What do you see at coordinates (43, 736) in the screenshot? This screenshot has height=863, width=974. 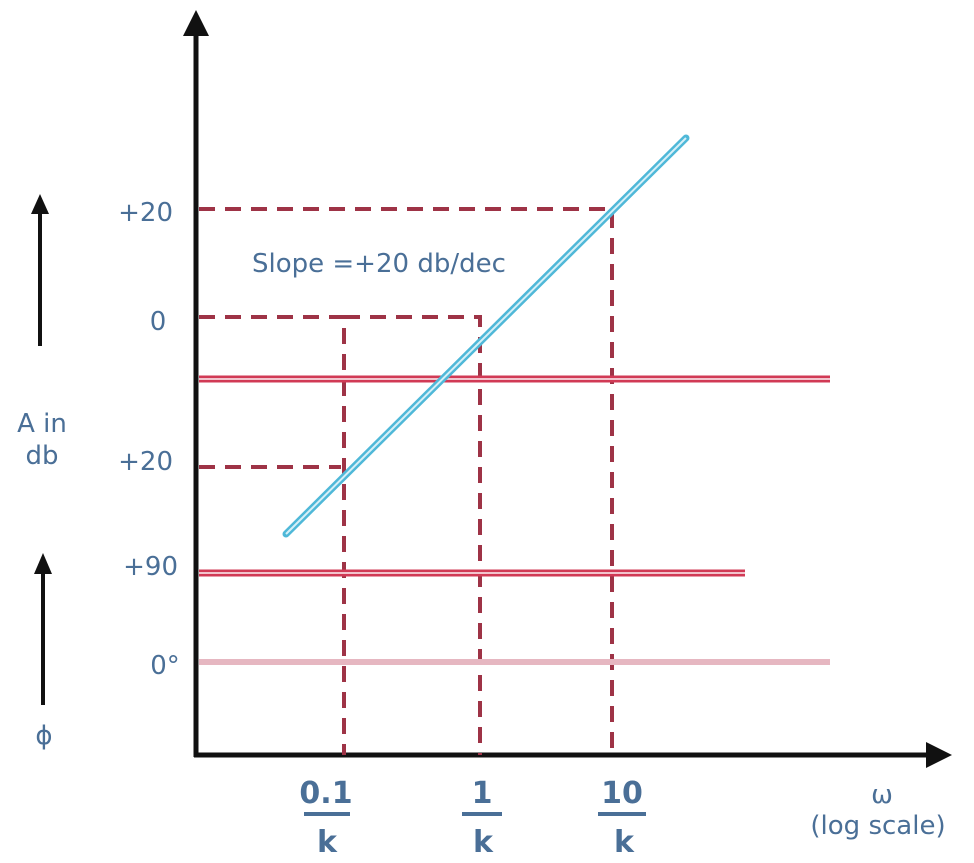 I see `phase-axis-label: ϕ` at bounding box center [43, 736].